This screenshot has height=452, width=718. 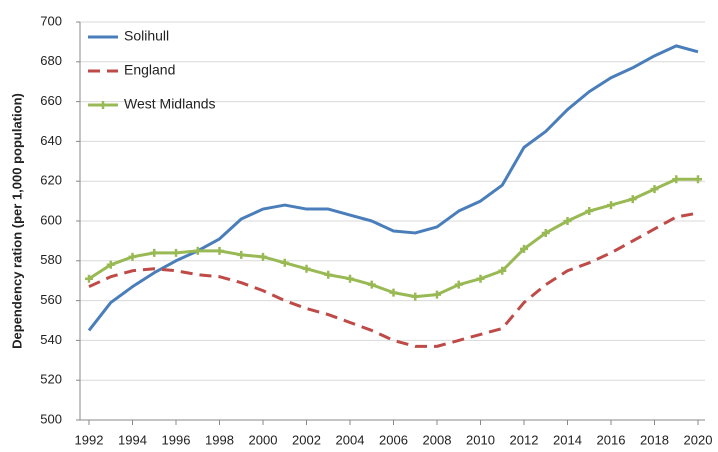 What do you see at coordinates (51, 418) in the screenshot?
I see `y-tick-label: 500` at bounding box center [51, 418].